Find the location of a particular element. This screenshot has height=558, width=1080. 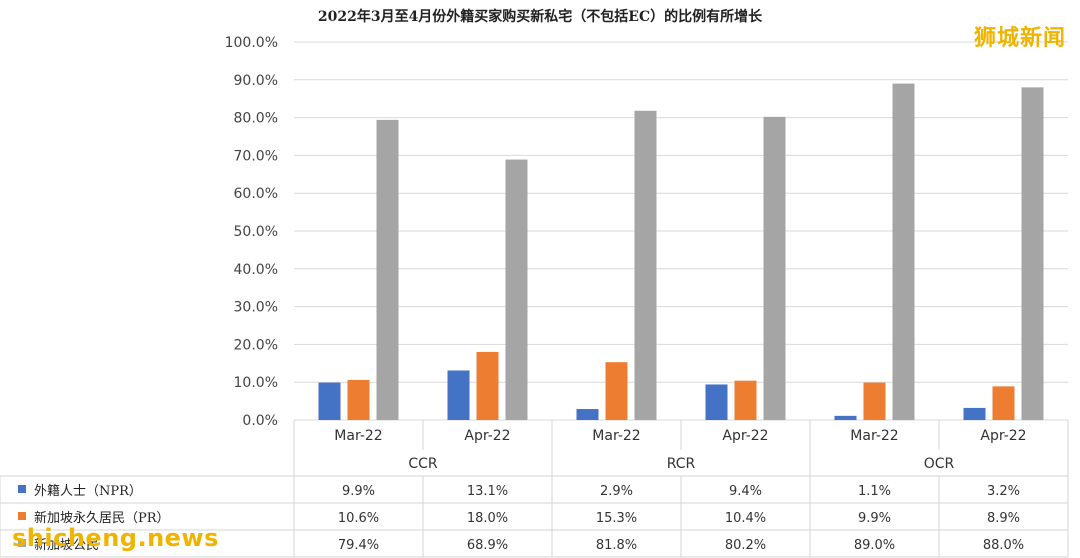

data-label: 89.0% is located at coordinates (874, 545).